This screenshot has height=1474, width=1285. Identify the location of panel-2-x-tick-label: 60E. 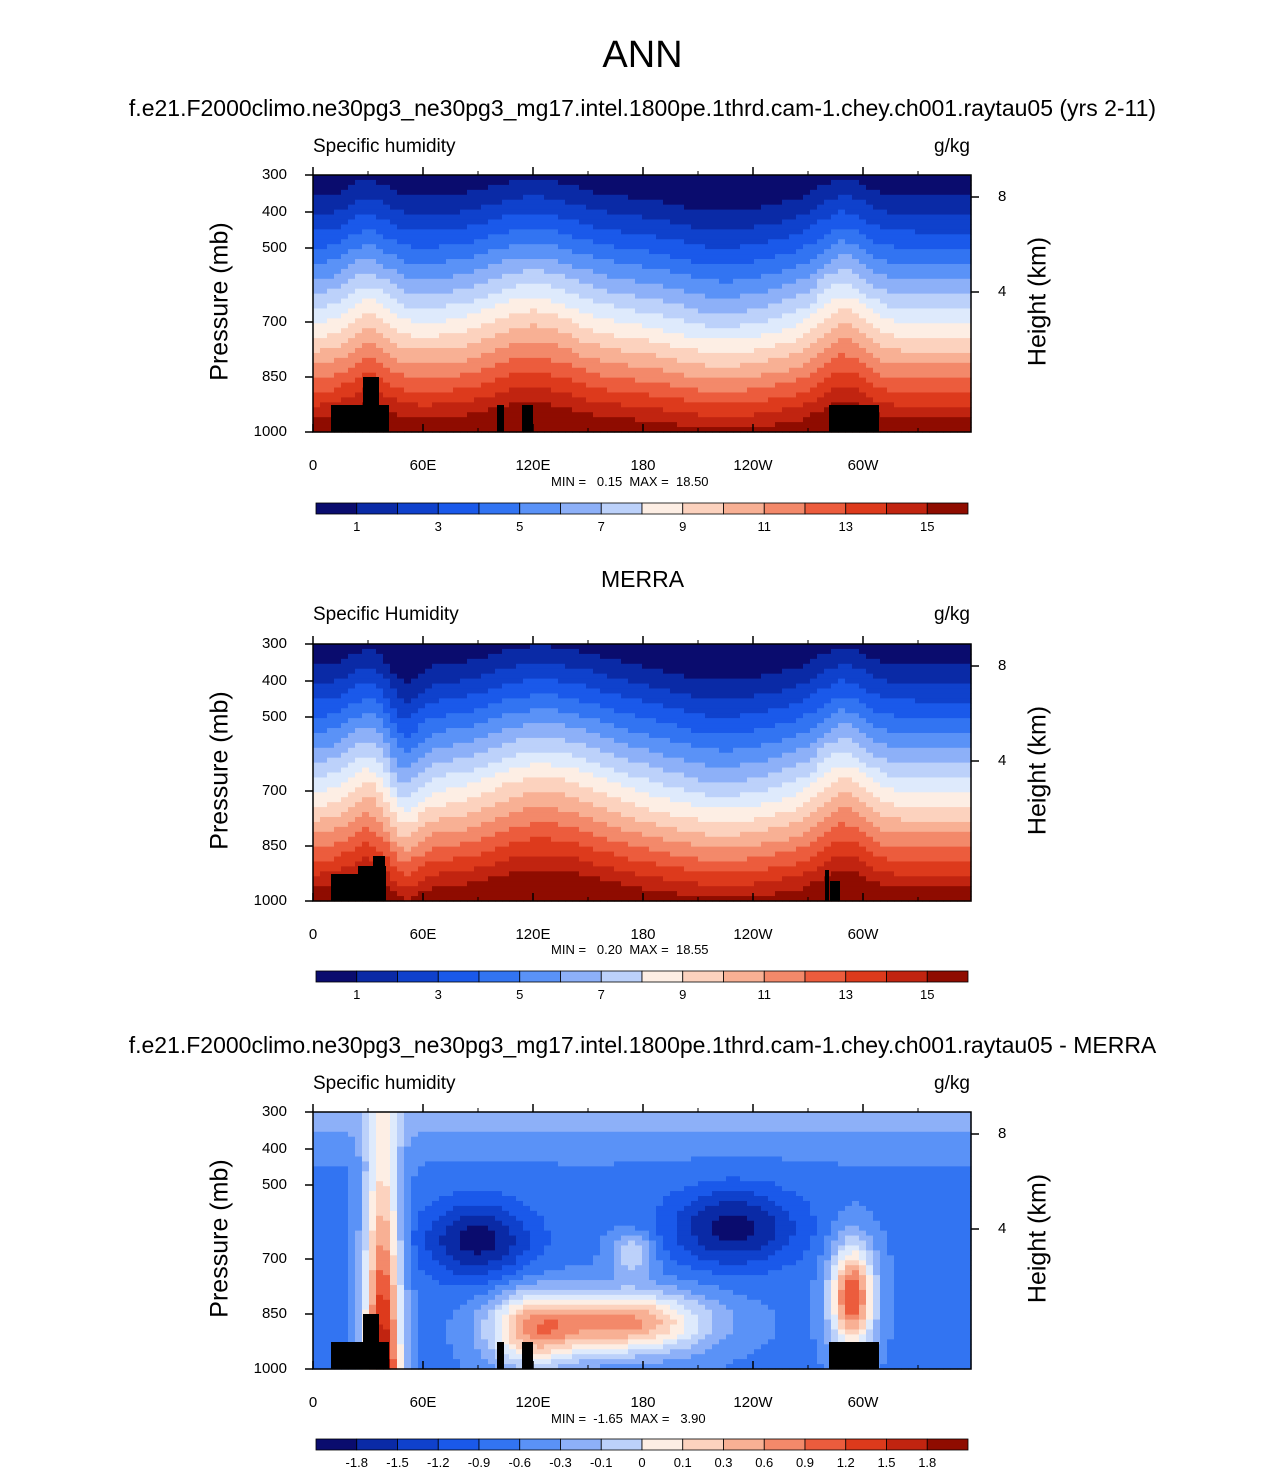
(423, 934).